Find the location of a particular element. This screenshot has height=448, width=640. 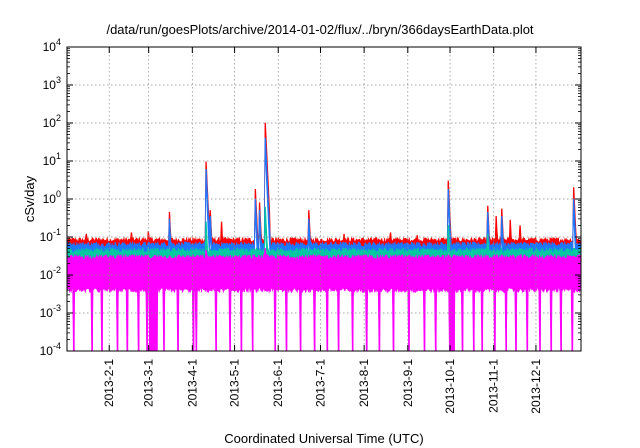

y-tick-label: 10³ is located at coordinates (52, 83).